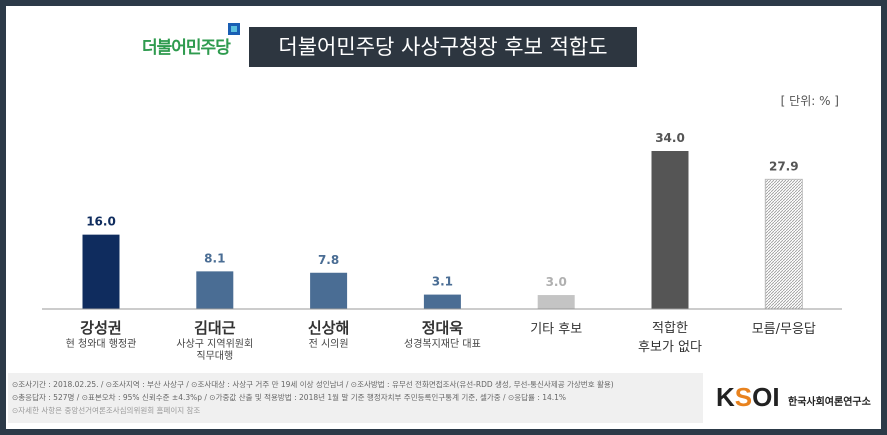 The image size is (887, 435). Describe the element at coordinates (670, 347) in the screenshot. I see `category-label: 후보가 없다` at that location.